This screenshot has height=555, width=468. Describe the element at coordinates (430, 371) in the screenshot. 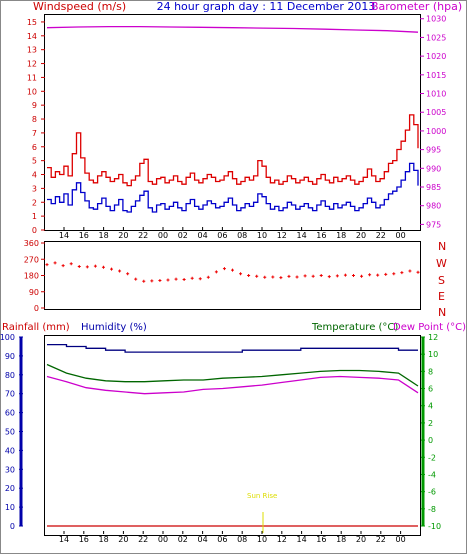

I see `temperature-tick-label: 8` at that location.